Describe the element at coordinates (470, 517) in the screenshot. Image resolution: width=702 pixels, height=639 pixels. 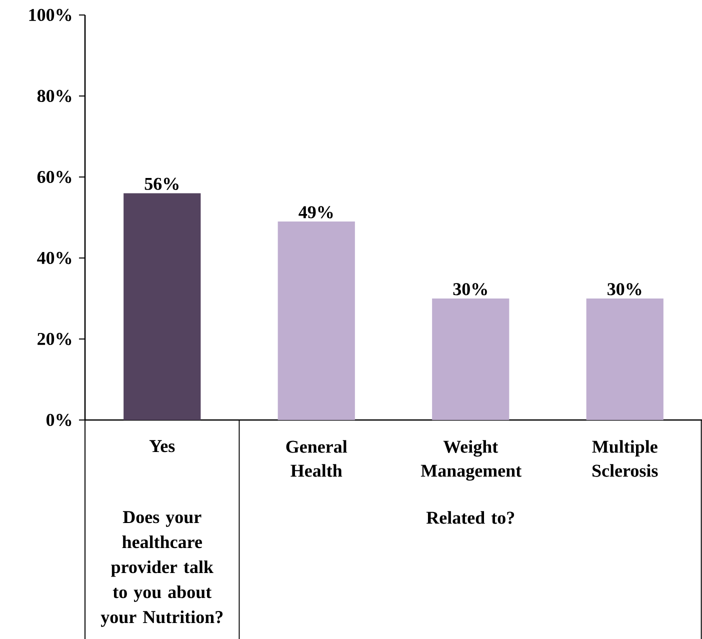
I see `text: Related to?` at that location.